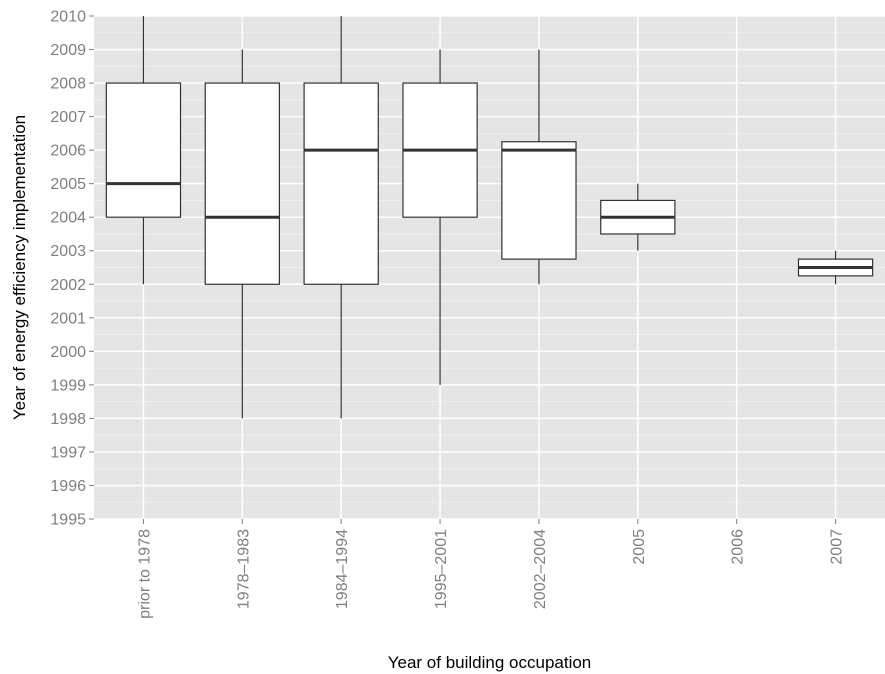 The width and height of the screenshot is (885, 674). I want to click on x-tick-label: 2006, so click(738, 547).